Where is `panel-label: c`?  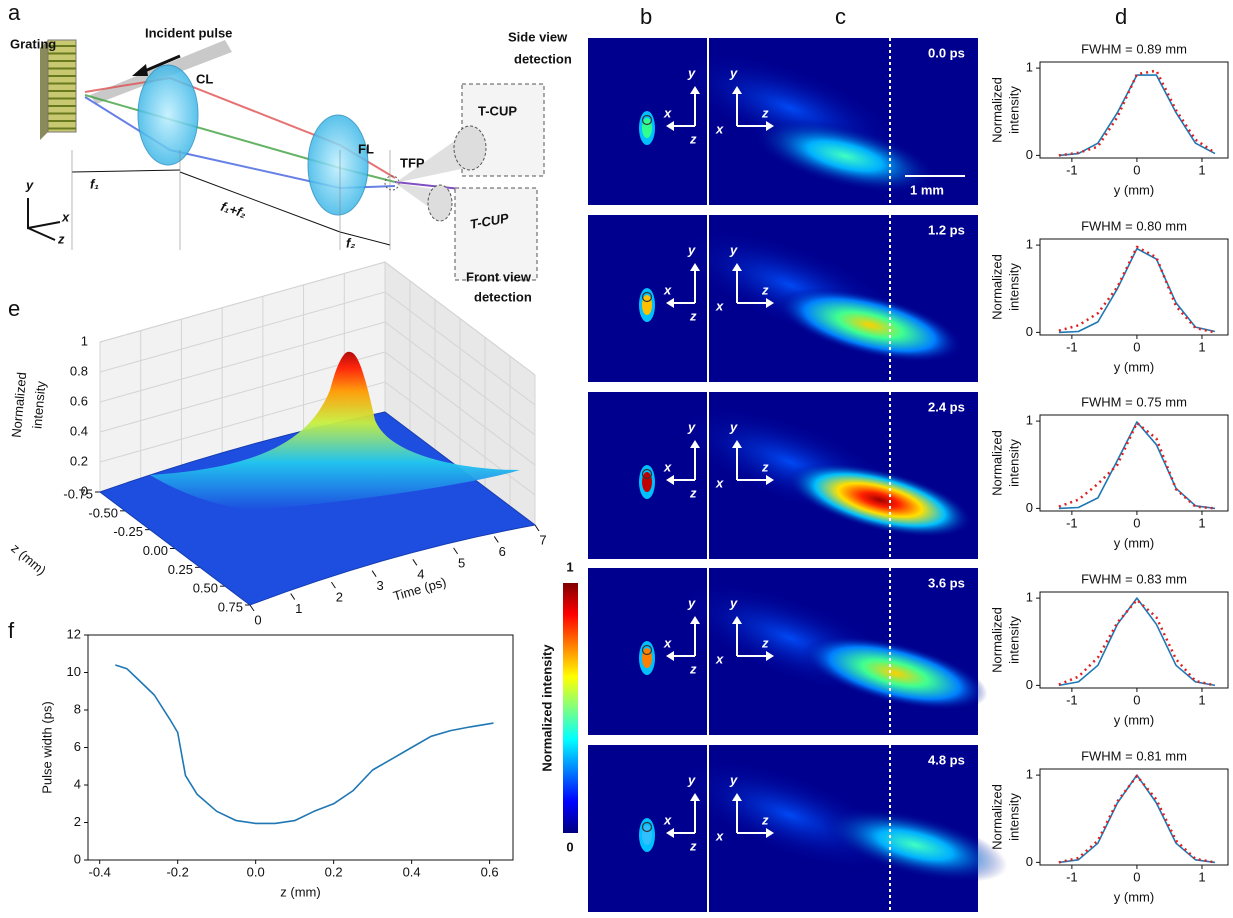 panel-label: c is located at coordinates (840, 16).